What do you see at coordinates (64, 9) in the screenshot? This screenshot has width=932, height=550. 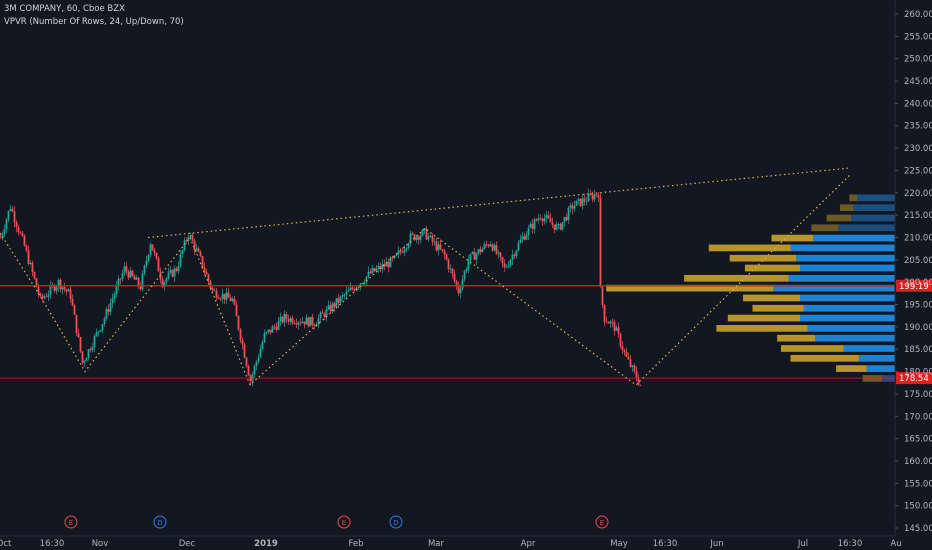 I see `symbol-title: 3M COMPANY, 60, Cboe BZX` at bounding box center [64, 9].